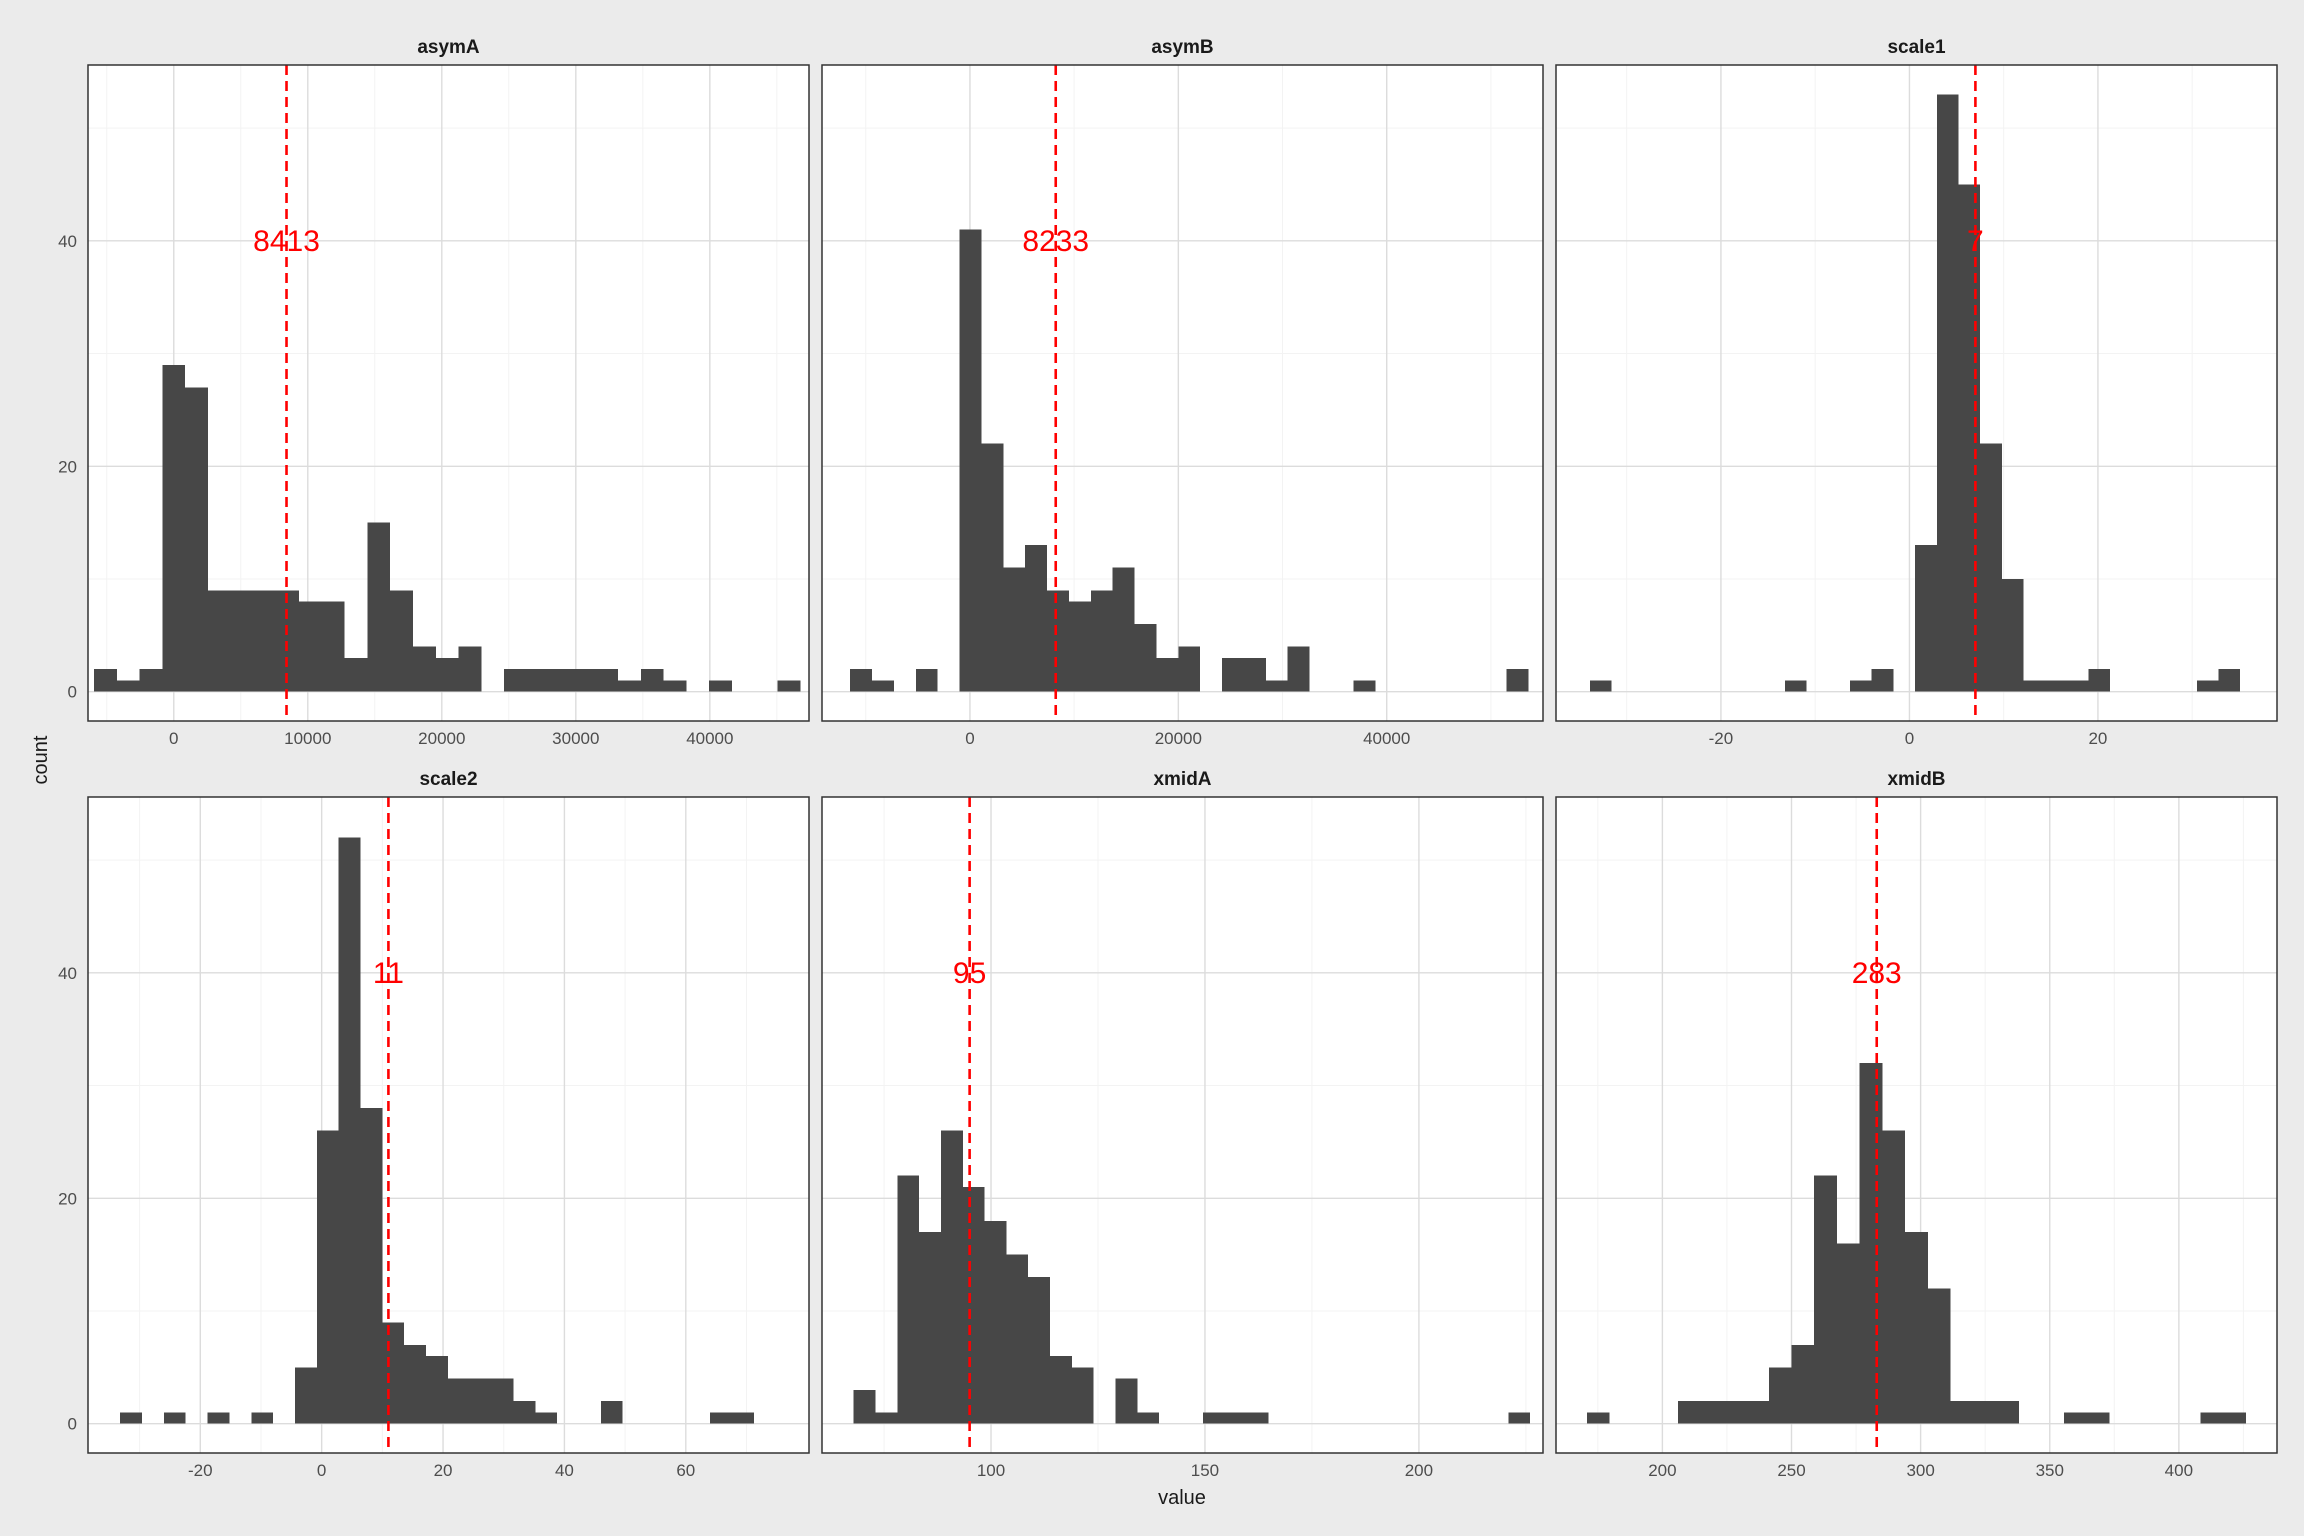  I want to click on y-tick-label: 0, so click(72, 1424).